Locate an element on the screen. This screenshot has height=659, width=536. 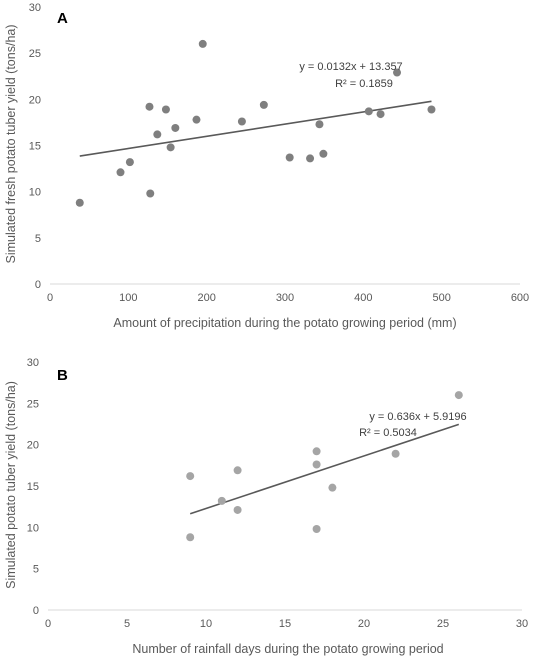
panel-a-trendline-r2: R² = 0.1859 is located at coordinates (364, 84).